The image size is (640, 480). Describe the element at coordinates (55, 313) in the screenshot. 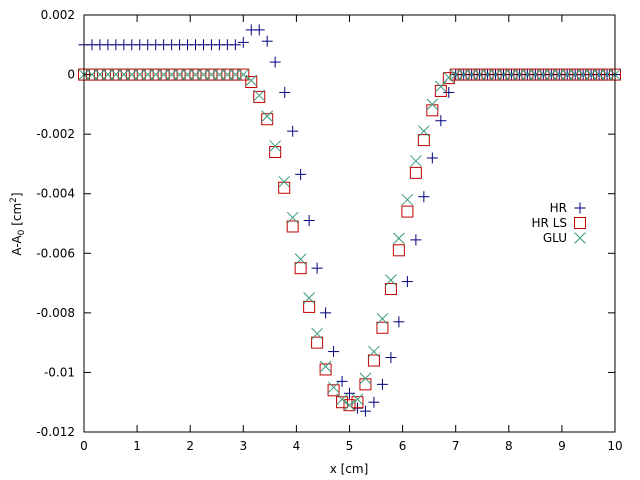

I see `y-tick-label: -0.008` at that location.